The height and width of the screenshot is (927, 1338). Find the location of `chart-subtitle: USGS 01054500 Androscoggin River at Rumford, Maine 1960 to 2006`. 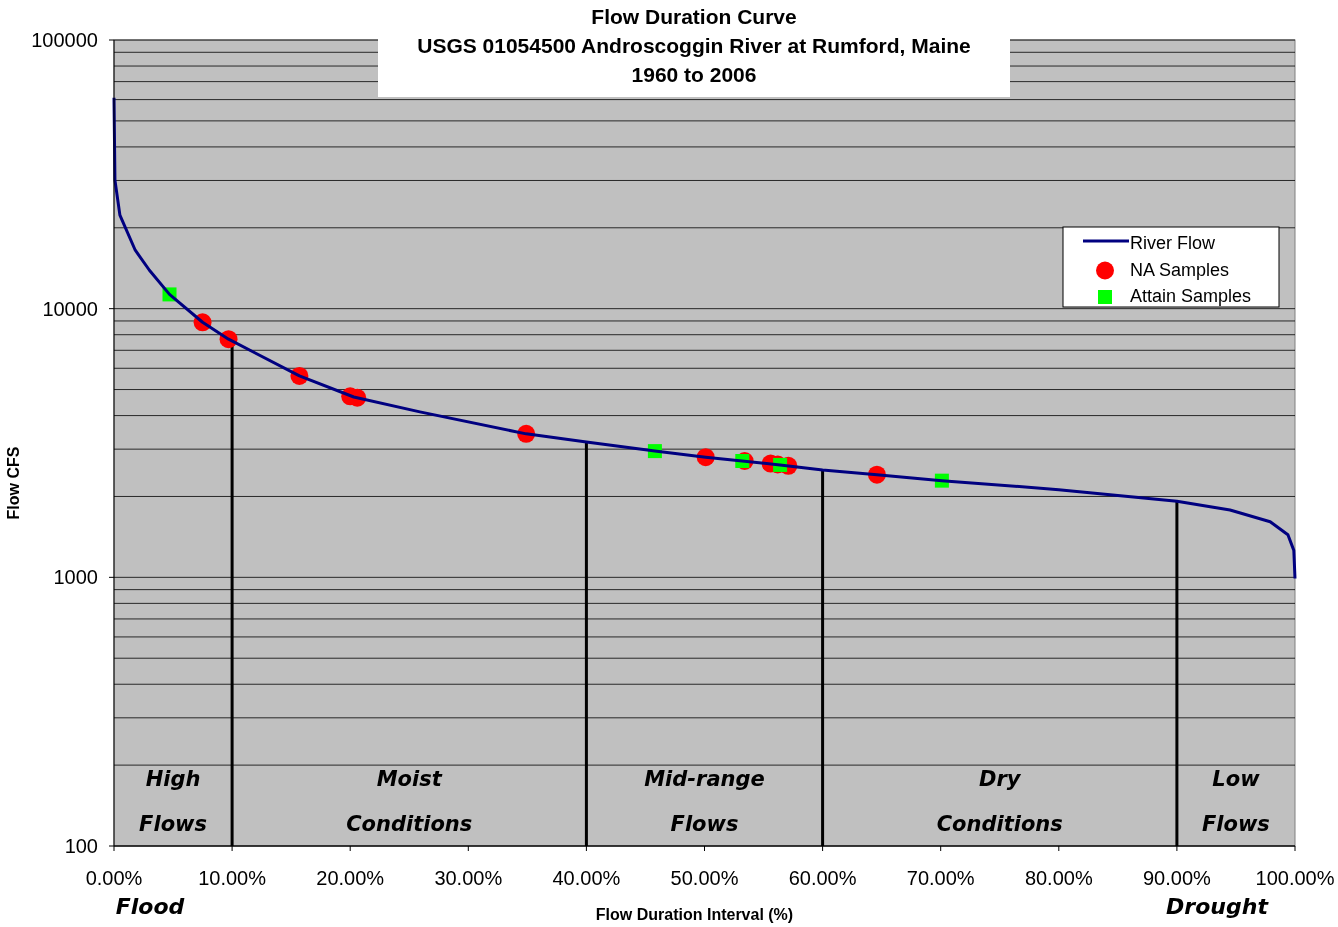

chart-subtitle: USGS 01054500 Androscoggin River at Rumford, Maine 1960 to 2006 is located at coordinates (694, 60).